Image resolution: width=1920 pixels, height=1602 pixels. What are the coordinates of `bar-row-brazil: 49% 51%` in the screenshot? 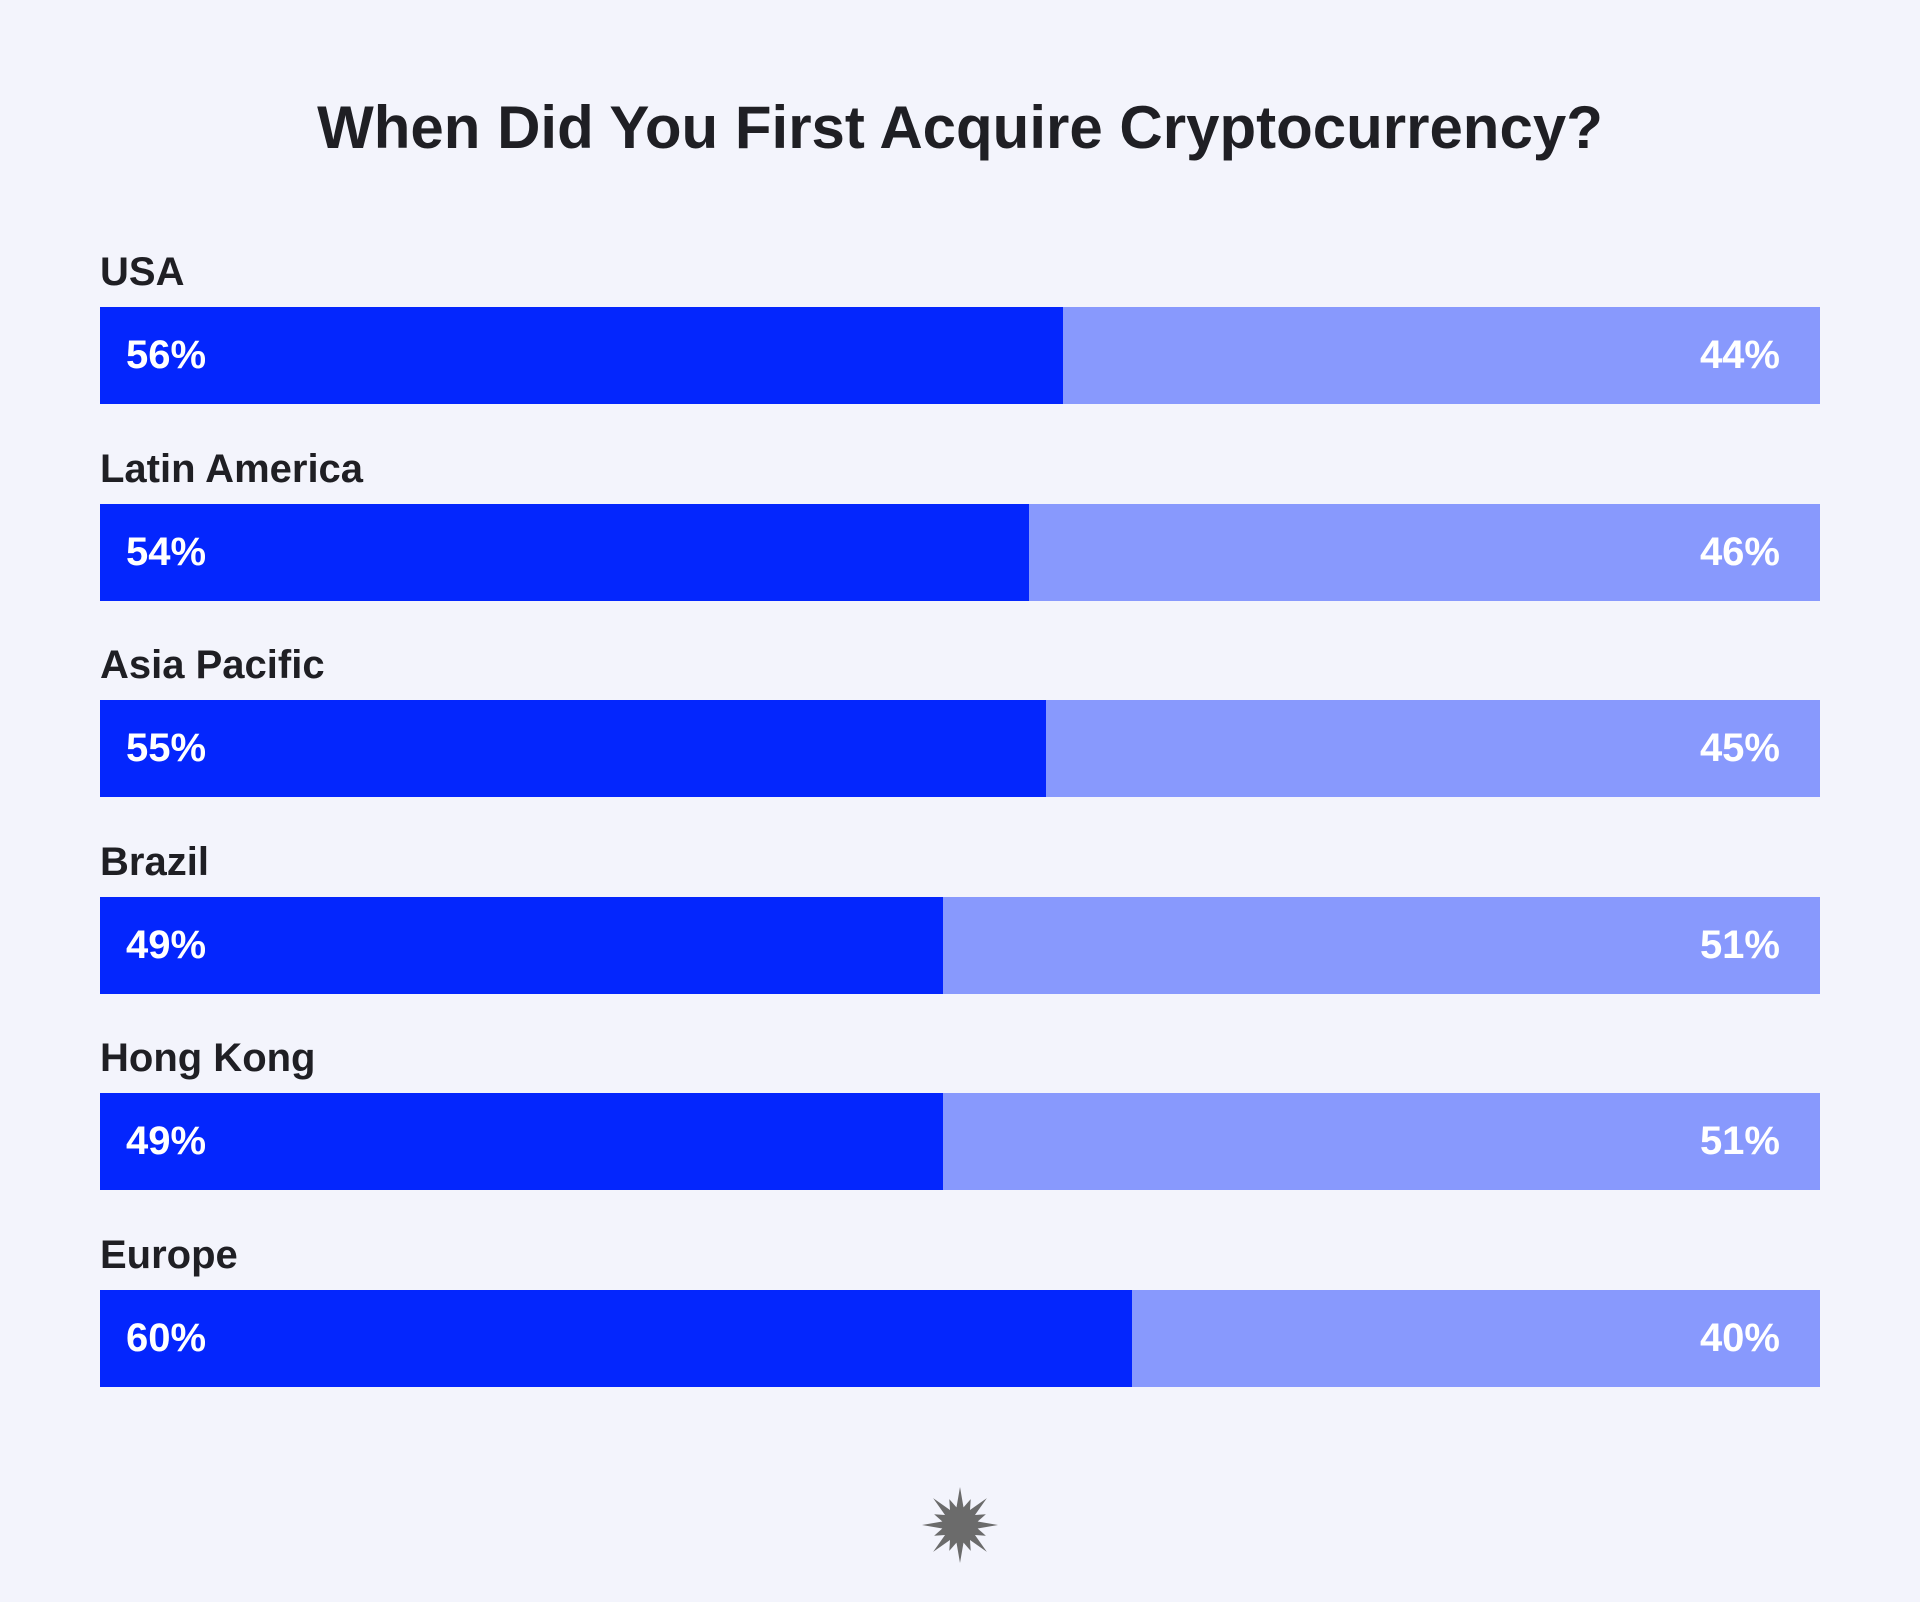 It's located at (960, 945).